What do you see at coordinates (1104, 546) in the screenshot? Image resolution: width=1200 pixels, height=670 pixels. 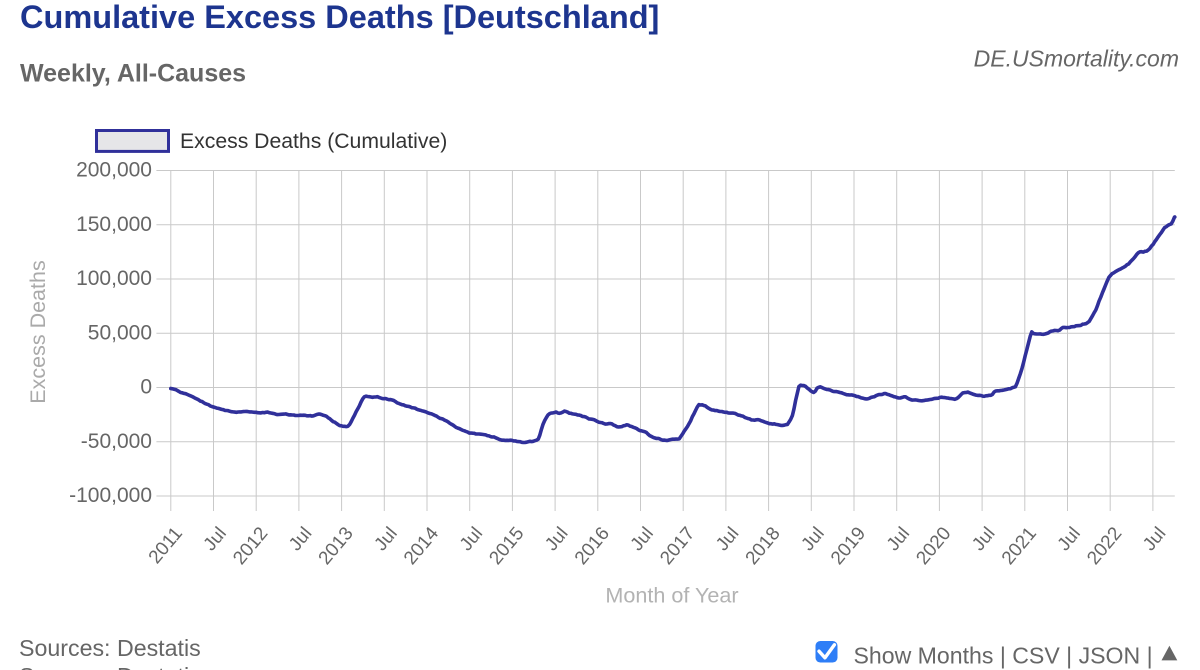 I see `svg-text: 2022` at bounding box center [1104, 546].